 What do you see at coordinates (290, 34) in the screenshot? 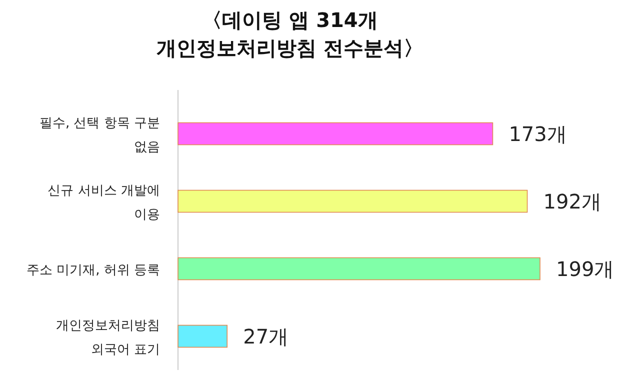
I see `chart-title: 〈데이팅 앱 314개 개인정보처리방침 전수분석〉` at bounding box center [290, 34].